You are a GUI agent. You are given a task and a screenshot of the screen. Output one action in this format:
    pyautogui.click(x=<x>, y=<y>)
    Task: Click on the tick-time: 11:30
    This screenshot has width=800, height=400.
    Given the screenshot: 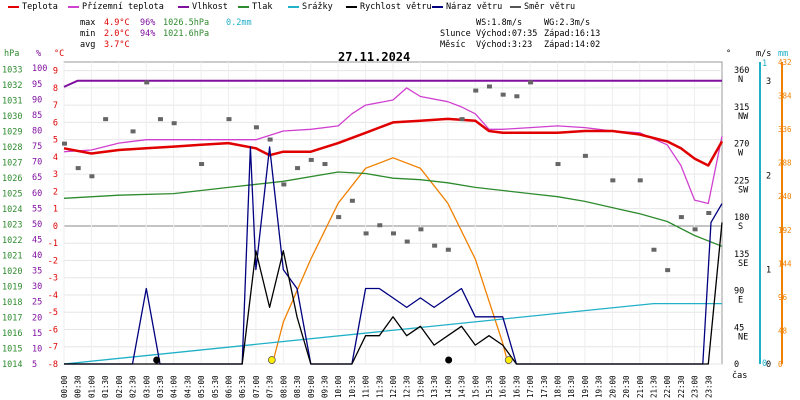 What is the action you would take?
    pyautogui.click(x=379, y=386)
    